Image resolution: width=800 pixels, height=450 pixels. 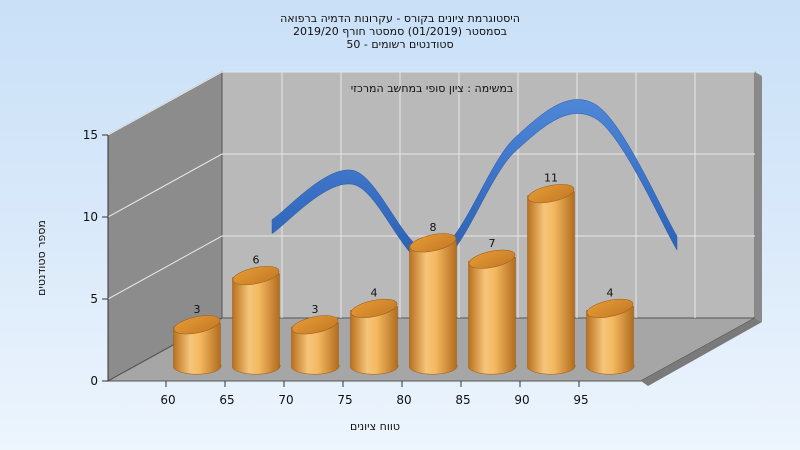 I want to click on x-tick-label: 85, so click(x=462, y=400).